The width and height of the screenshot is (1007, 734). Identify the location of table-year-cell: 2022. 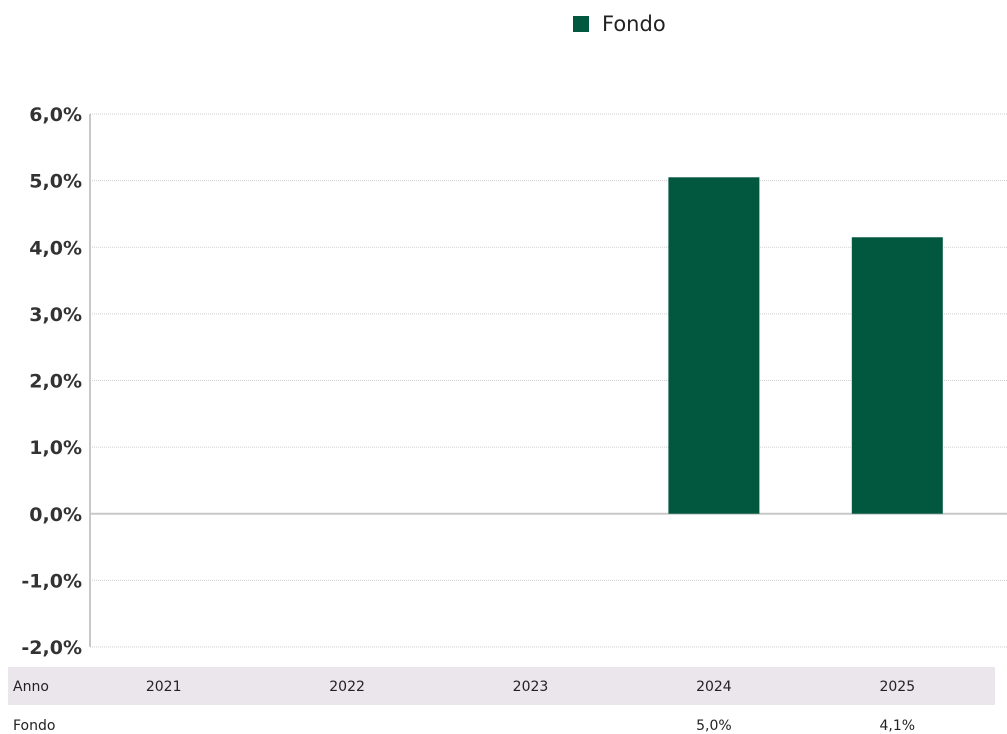
(347, 687).